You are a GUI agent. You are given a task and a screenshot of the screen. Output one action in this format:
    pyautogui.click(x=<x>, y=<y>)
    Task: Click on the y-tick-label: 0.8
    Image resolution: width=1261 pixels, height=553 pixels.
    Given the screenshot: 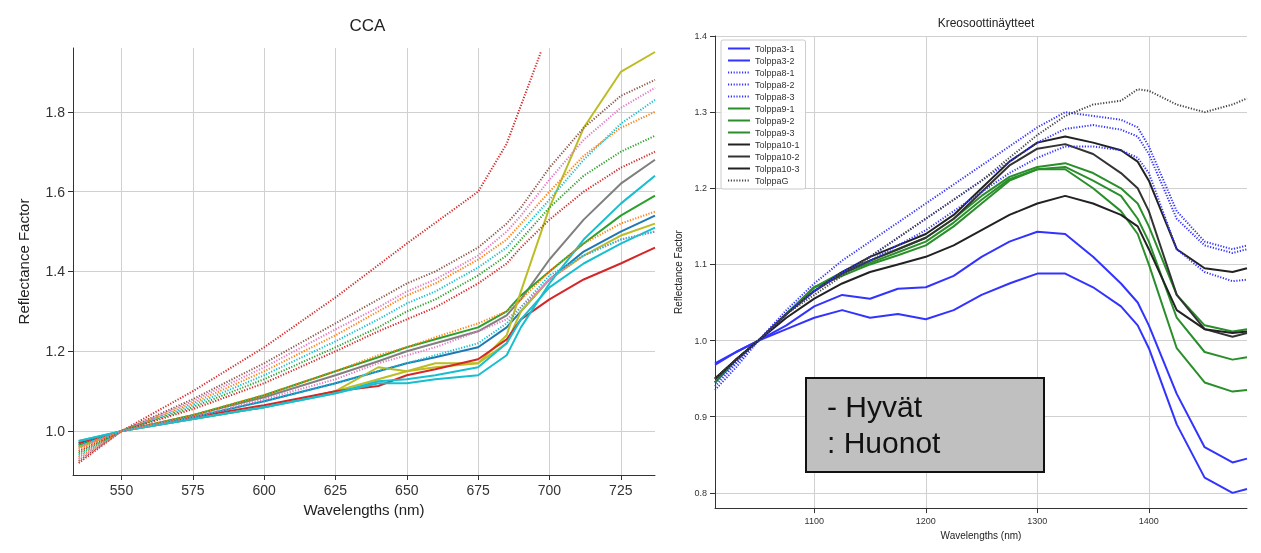 What is the action you would take?
    pyautogui.click(x=700, y=492)
    